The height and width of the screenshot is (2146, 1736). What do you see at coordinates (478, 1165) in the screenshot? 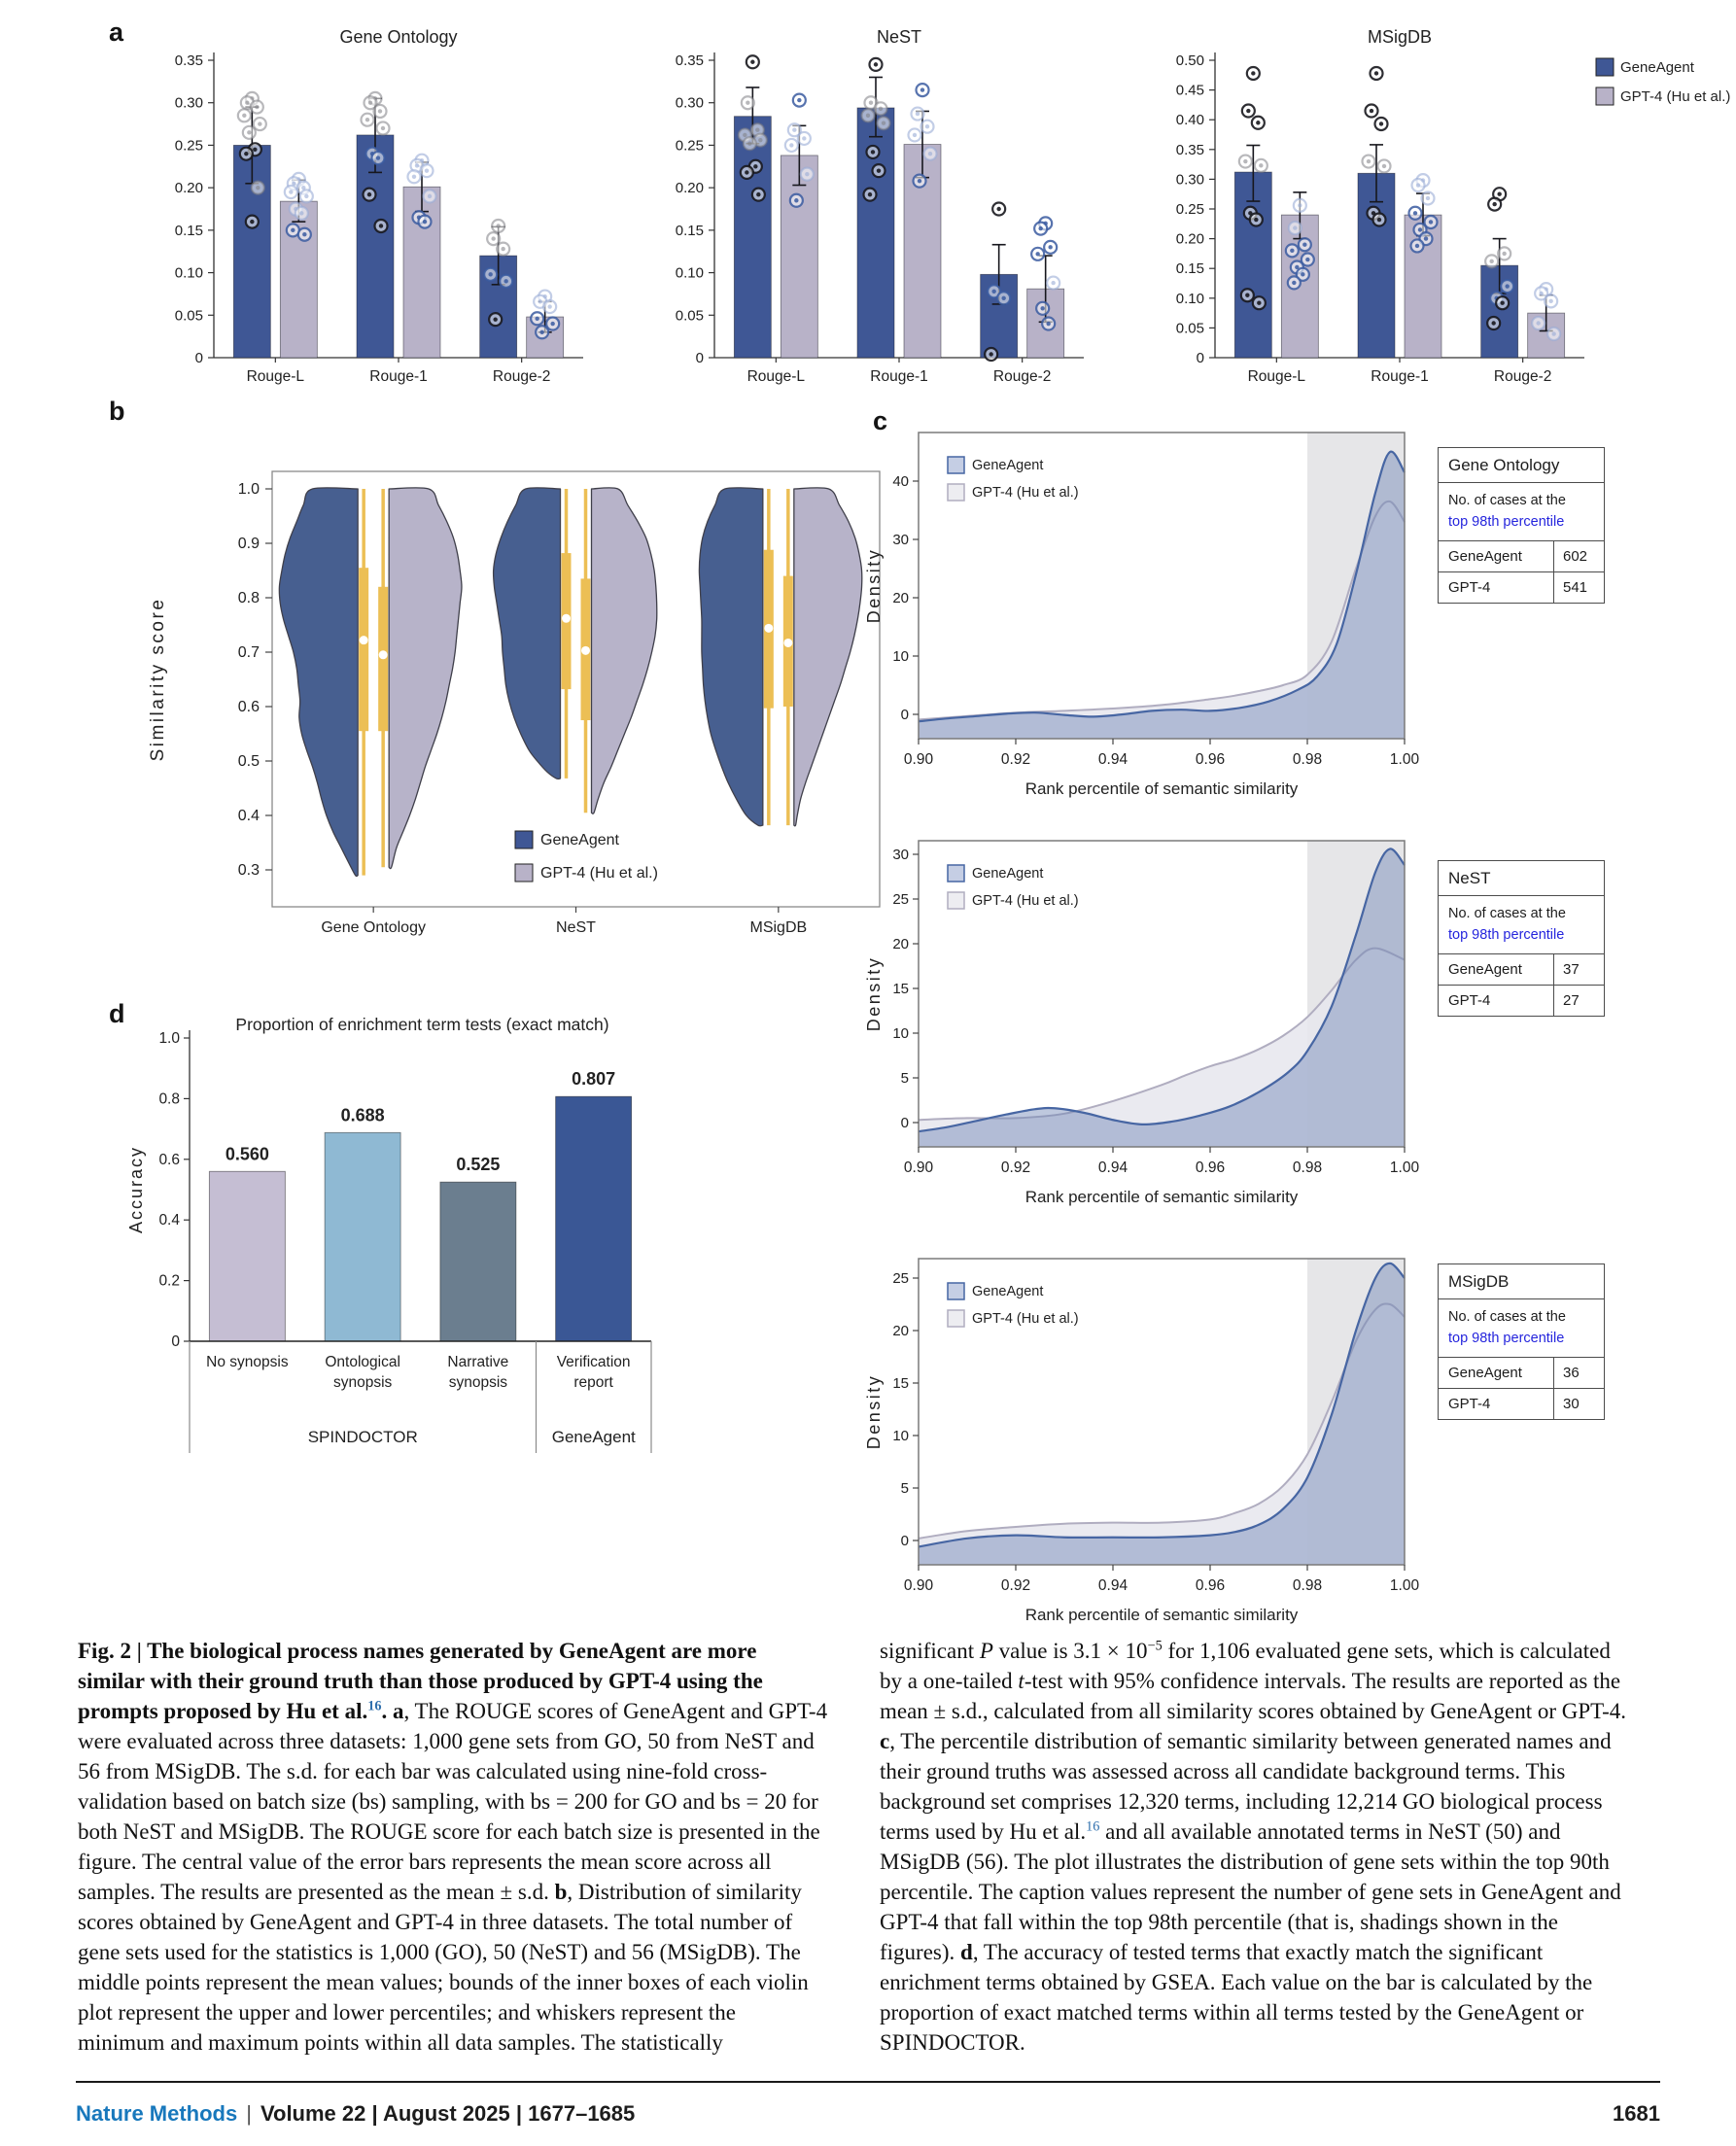
I see `svg-text: 0.525` at bounding box center [478, 1165].